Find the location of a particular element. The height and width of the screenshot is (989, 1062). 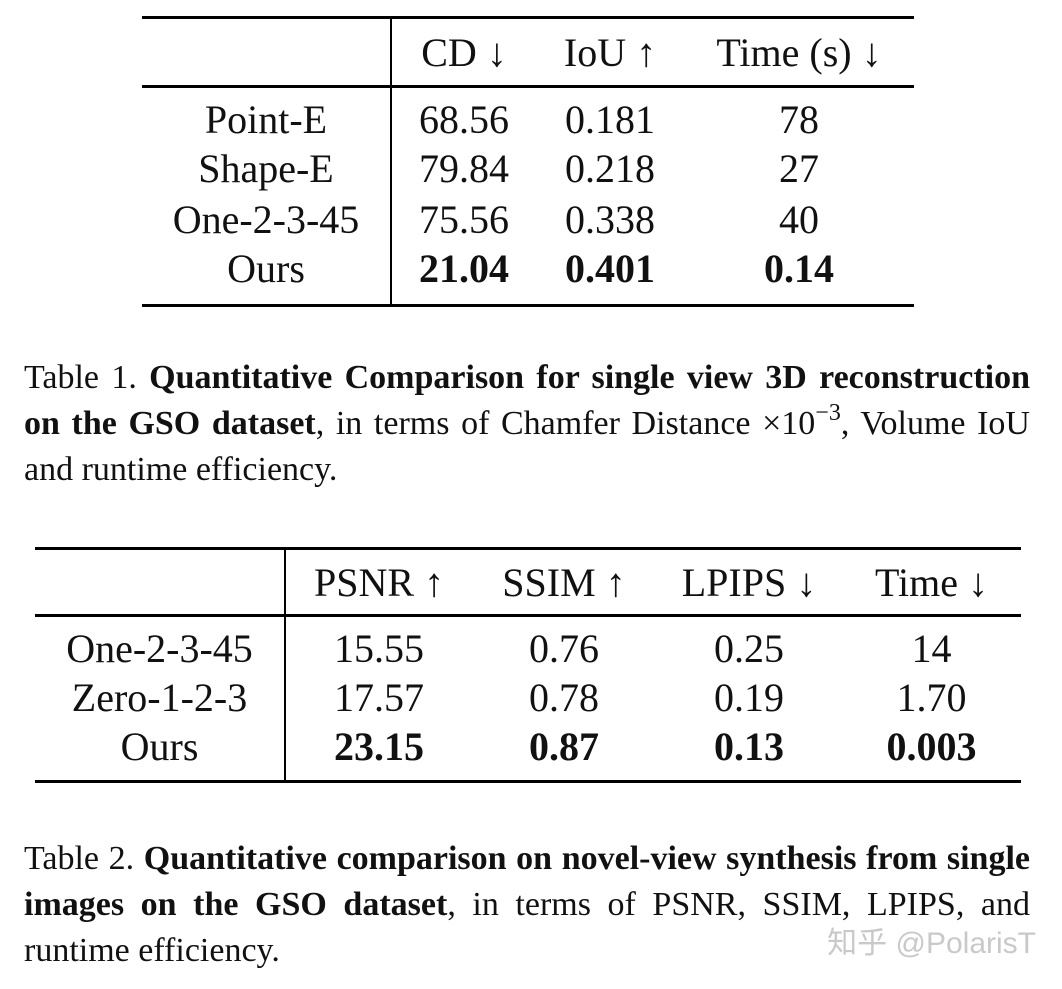

caption-text: , Volume IoU and runtime efficiency. is located at coordinates (527, 446).